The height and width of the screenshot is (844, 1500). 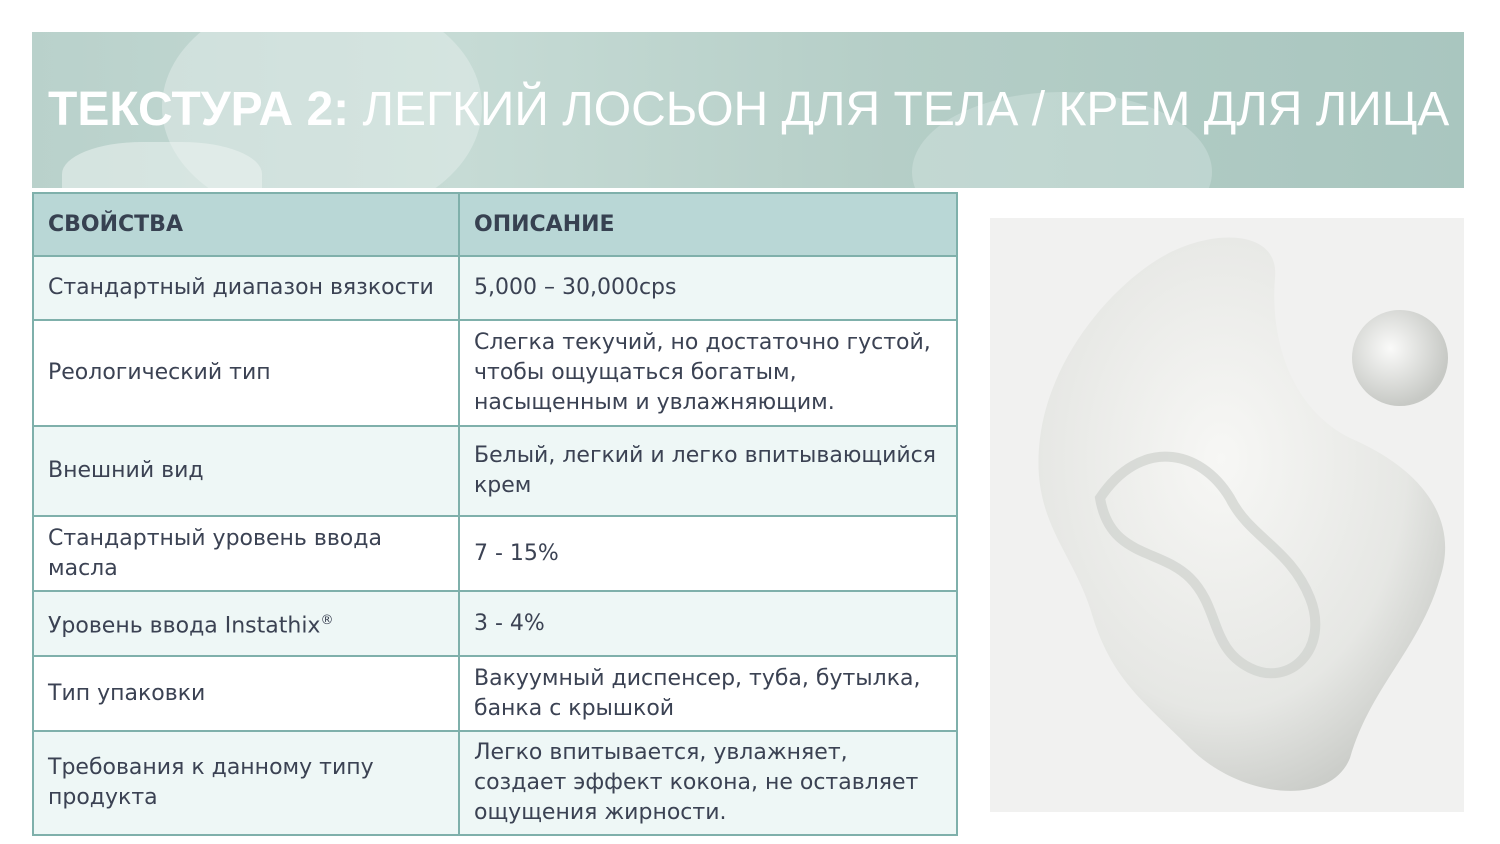 I want to click on description-cell: 7 - 15%, so click(x=708, y=553).